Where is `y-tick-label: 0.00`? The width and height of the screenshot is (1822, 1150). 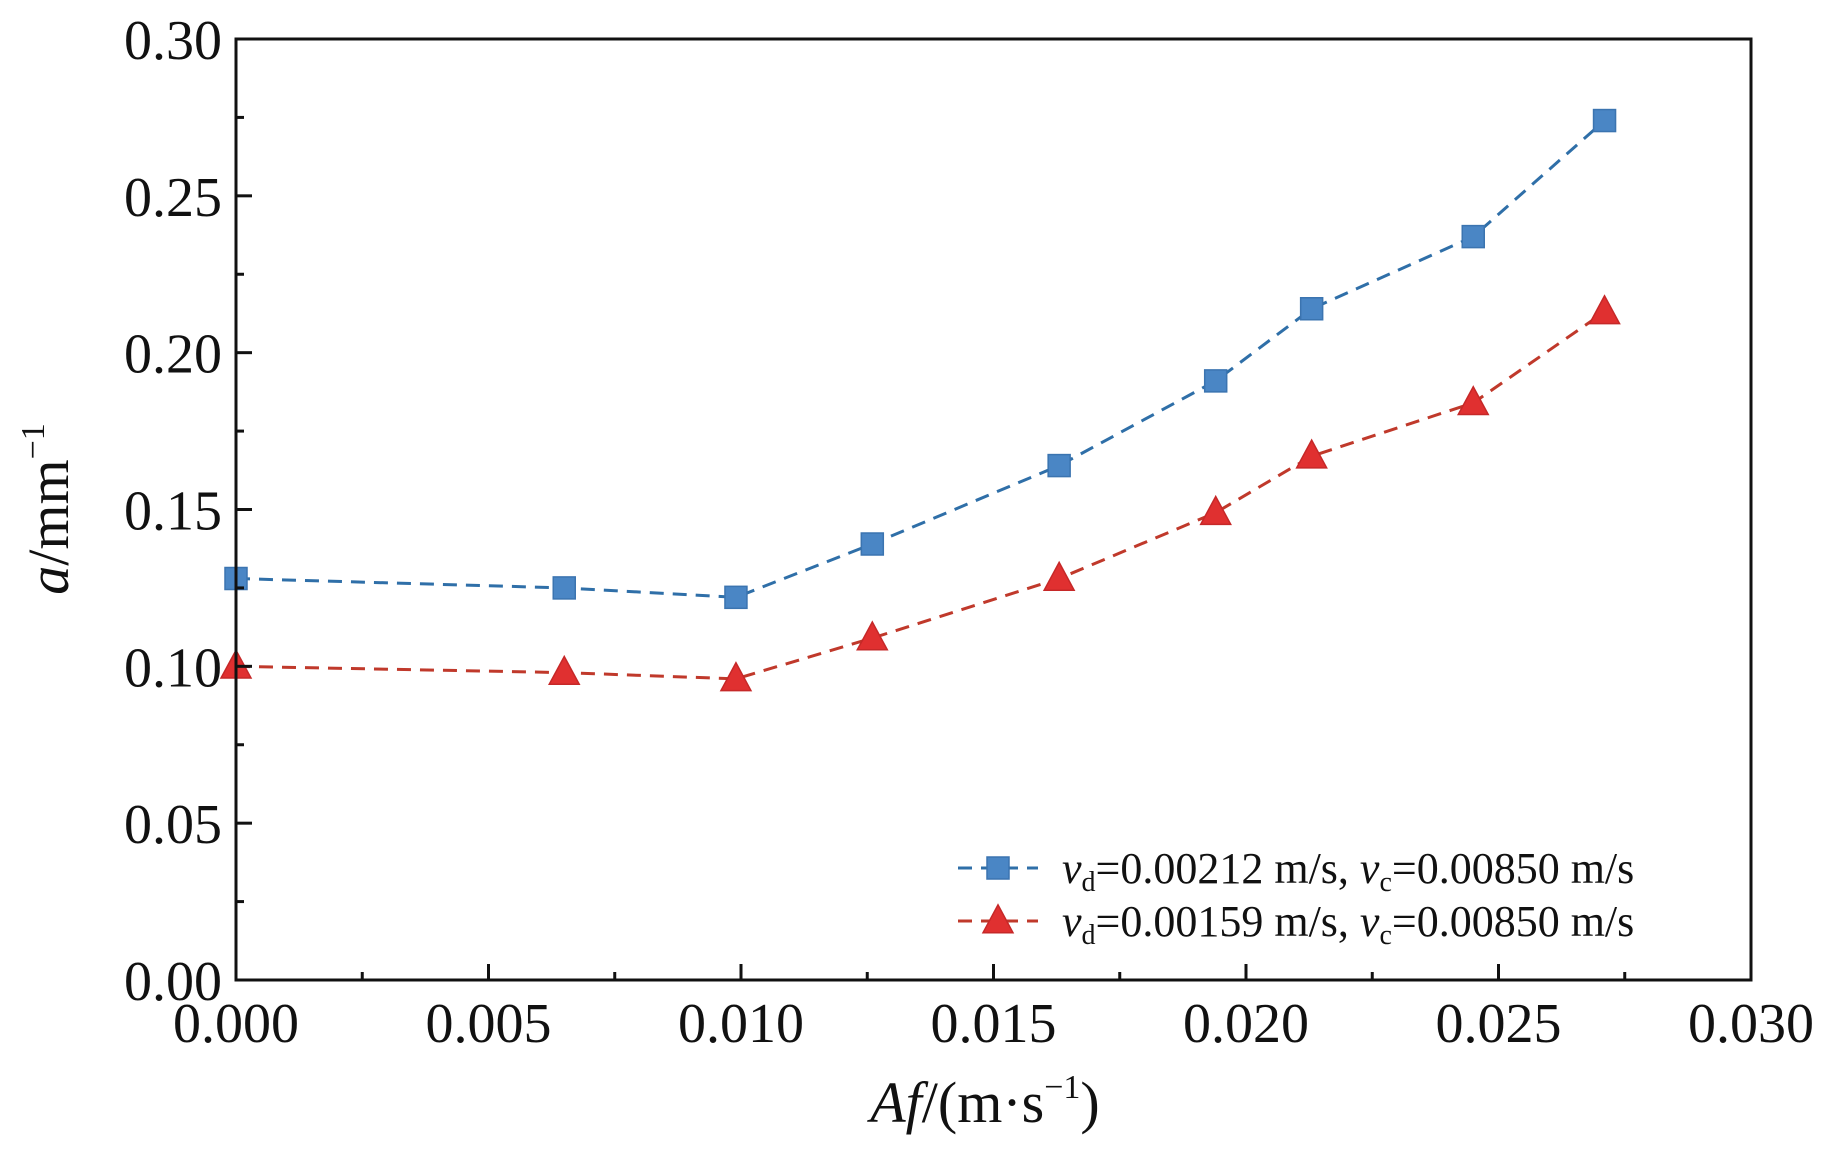
y-tick-label: 0.00 is located at coordinates (173, 982).